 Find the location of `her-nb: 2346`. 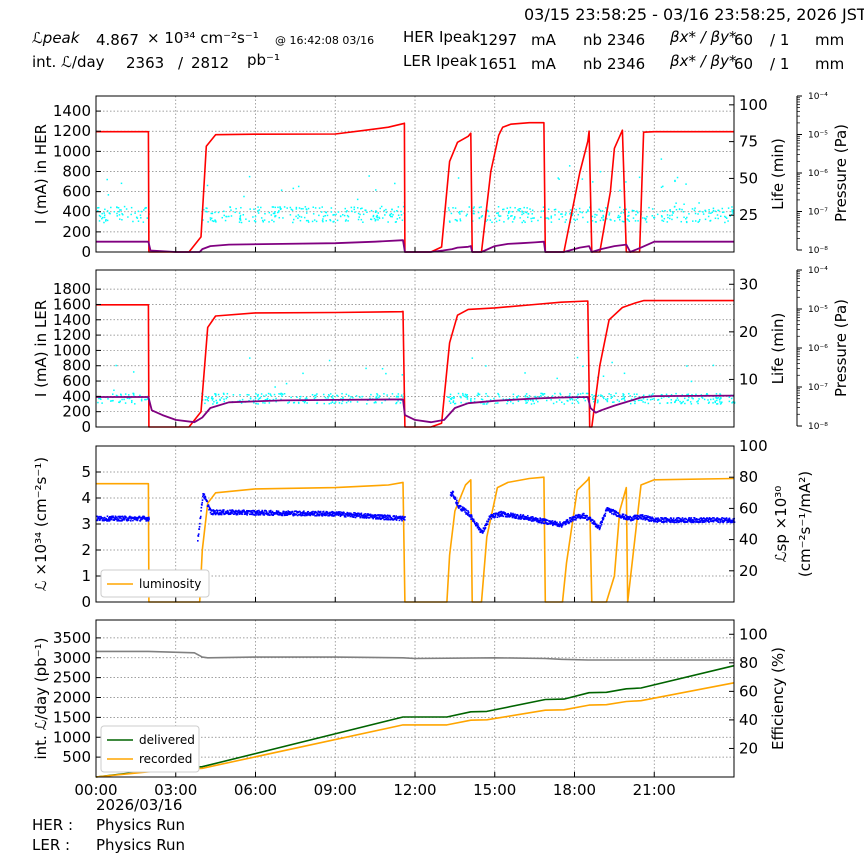

her-nb: 2346 is located at coordinates (626, 40).